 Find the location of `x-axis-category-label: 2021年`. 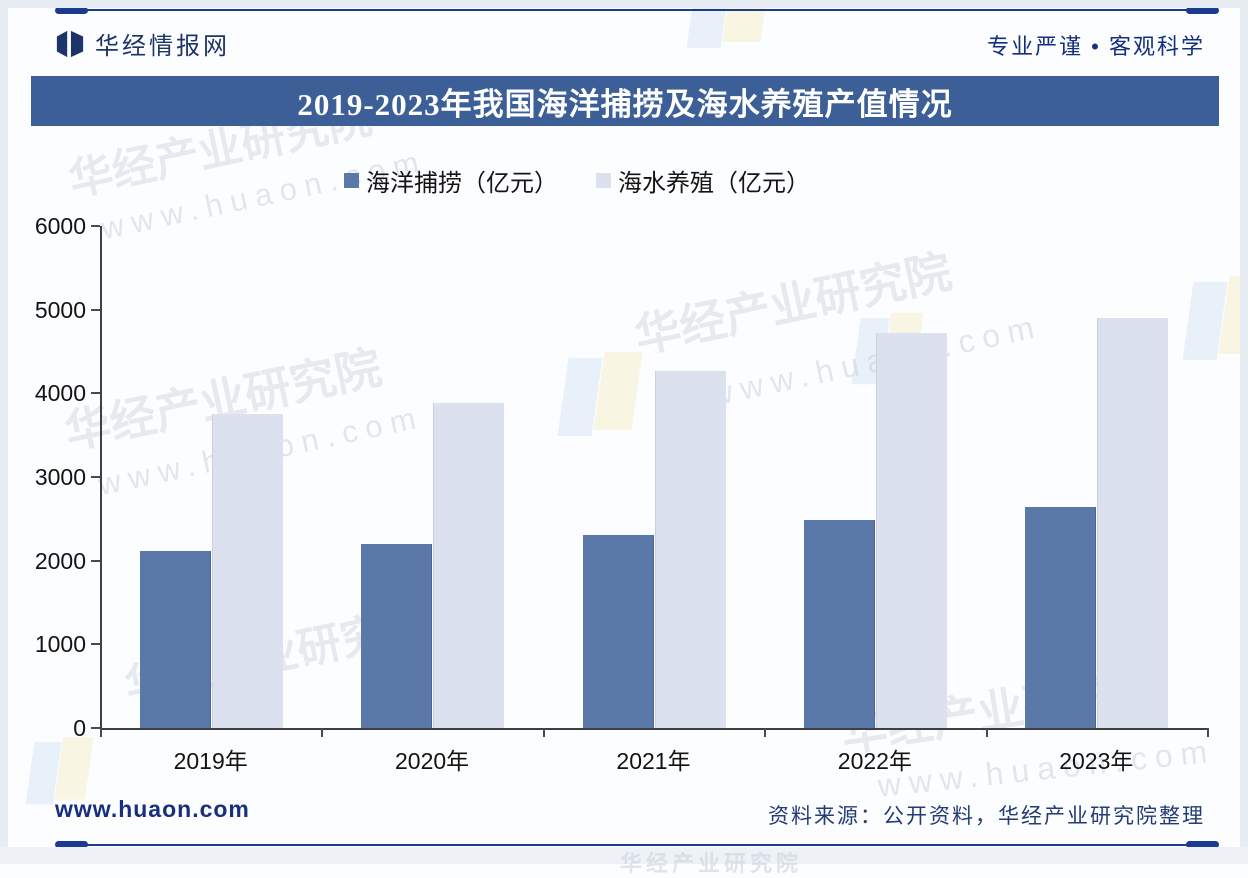

x-axis-category-label: 2021年 is located at coordinates (653, 761).